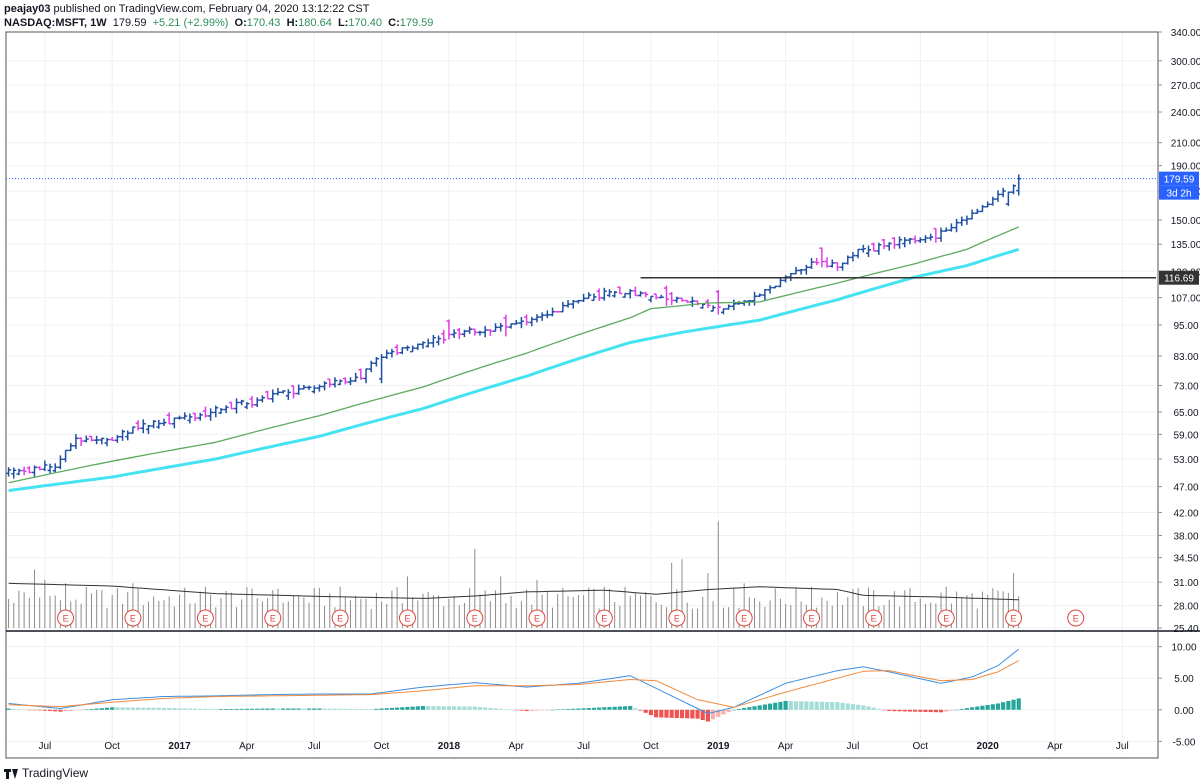 The image size is (1200, 784). What do you see at coordinates (55, 23) in the screenshot?
I see `symbol-label: NASDAQ:MSFT, 1W` at bounding box center [55, 23].